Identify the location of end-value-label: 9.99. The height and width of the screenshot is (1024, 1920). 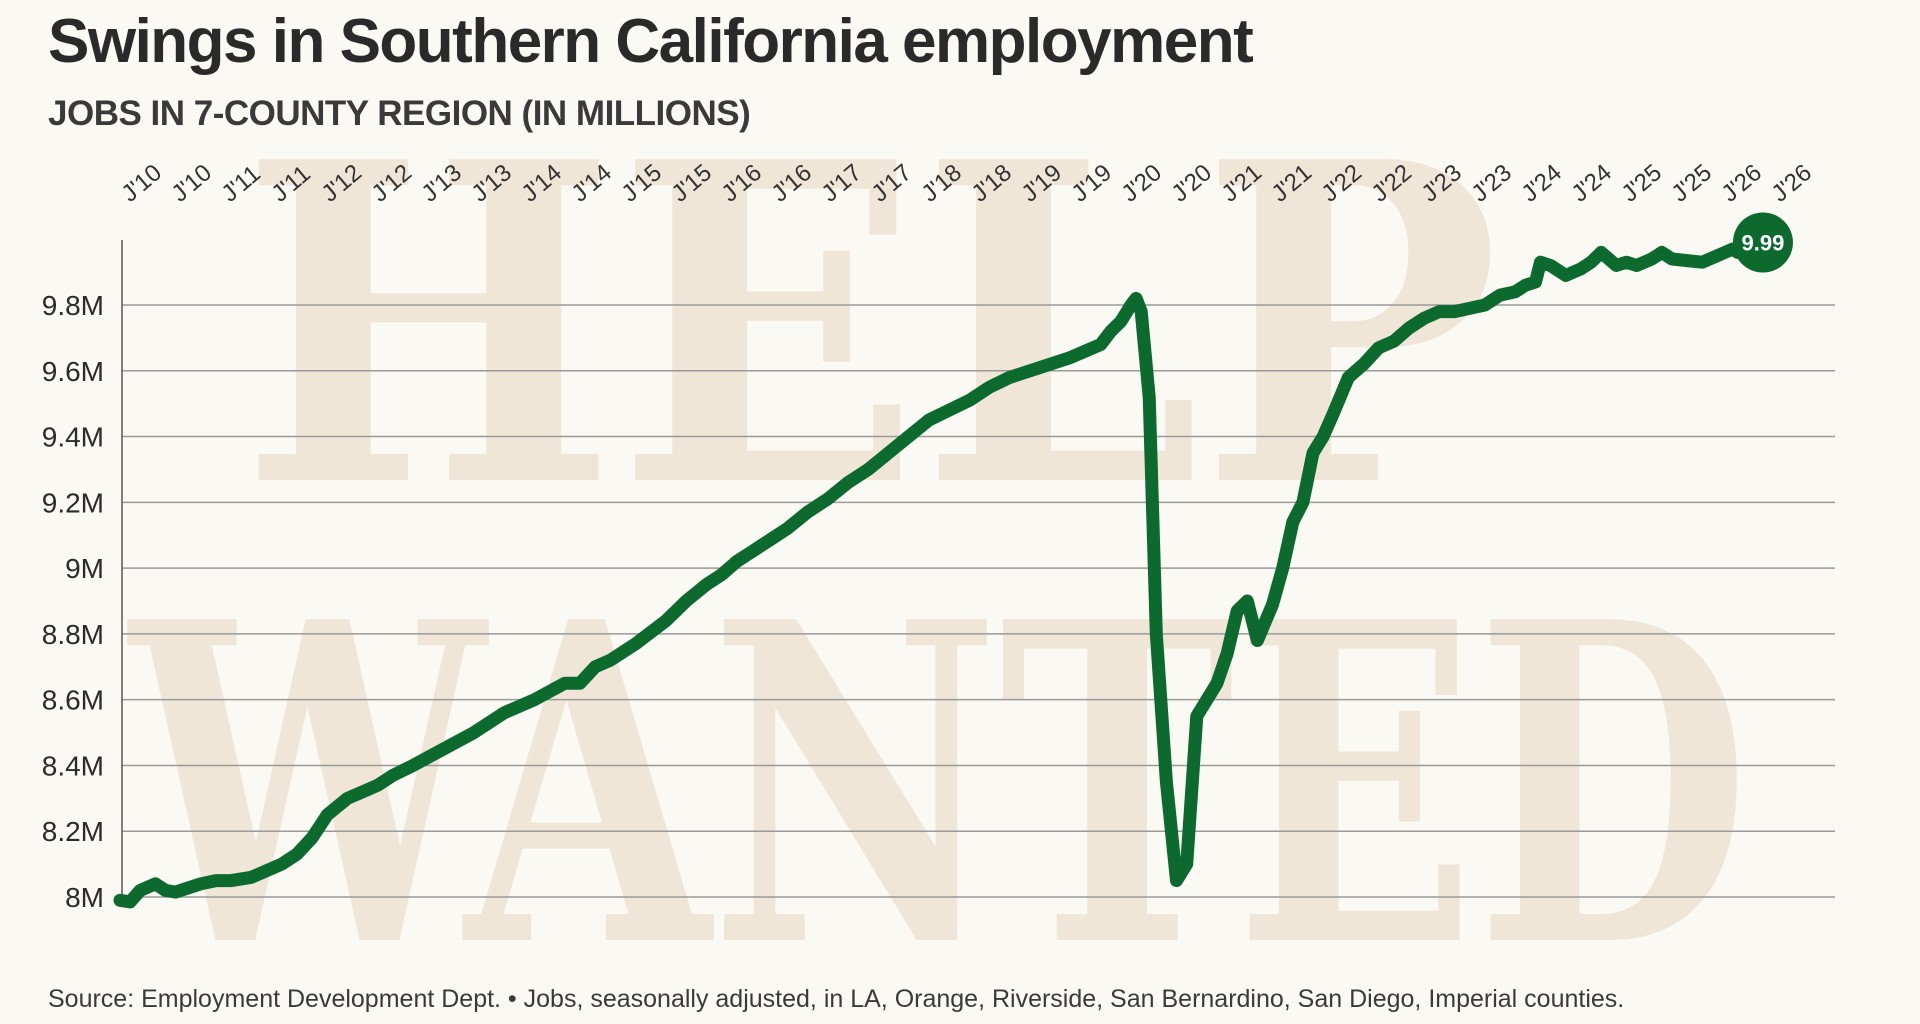
(1763, 243).